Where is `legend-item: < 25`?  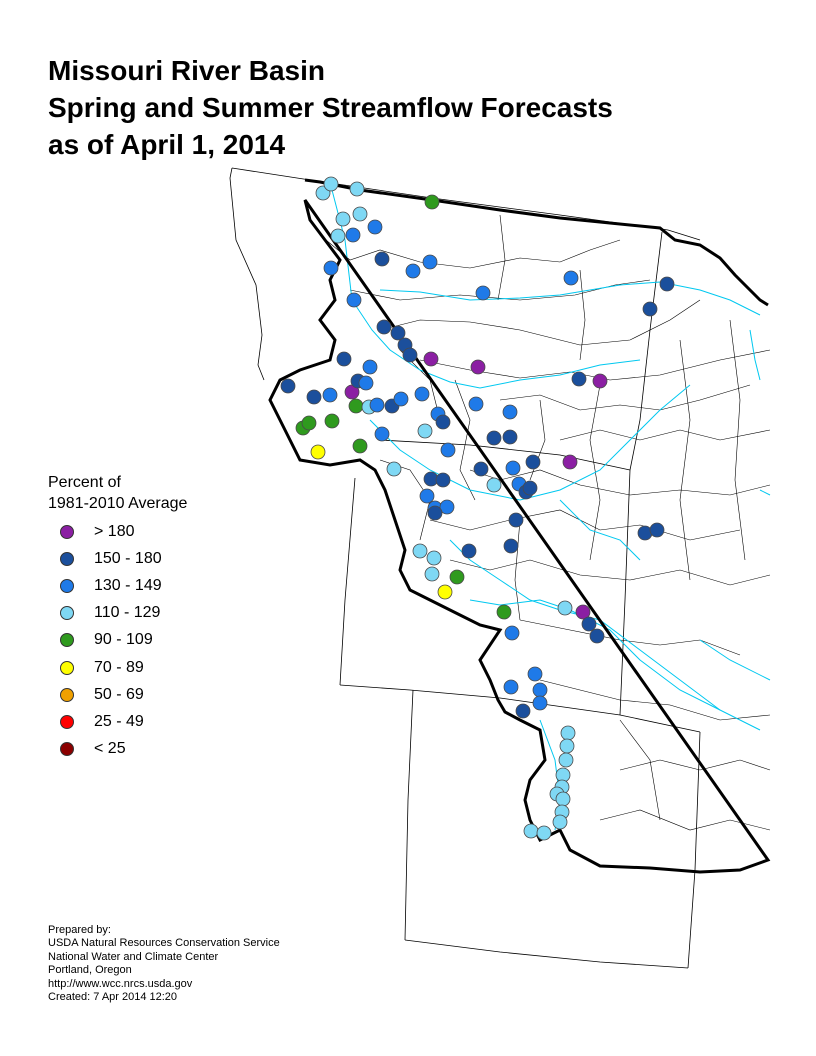 legend-item: < 25 is located at coordinates (123, 749).